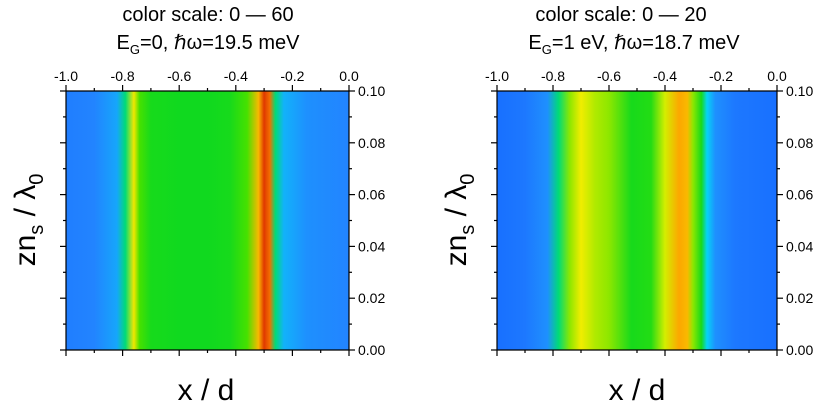  What do you see at coordinates (207, 15) in the screenshot?
I see `chart-left-title-line1: color scale: 0 — 60` at bounding box center [207, 15].